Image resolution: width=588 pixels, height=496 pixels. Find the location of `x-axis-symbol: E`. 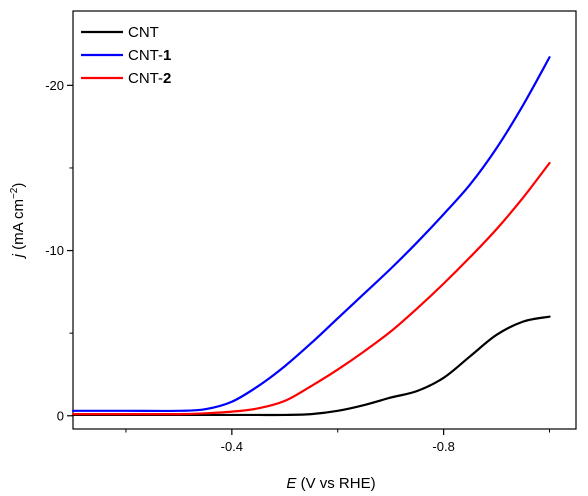

x-axis-symbol: E is located at coordinates (291, 483).